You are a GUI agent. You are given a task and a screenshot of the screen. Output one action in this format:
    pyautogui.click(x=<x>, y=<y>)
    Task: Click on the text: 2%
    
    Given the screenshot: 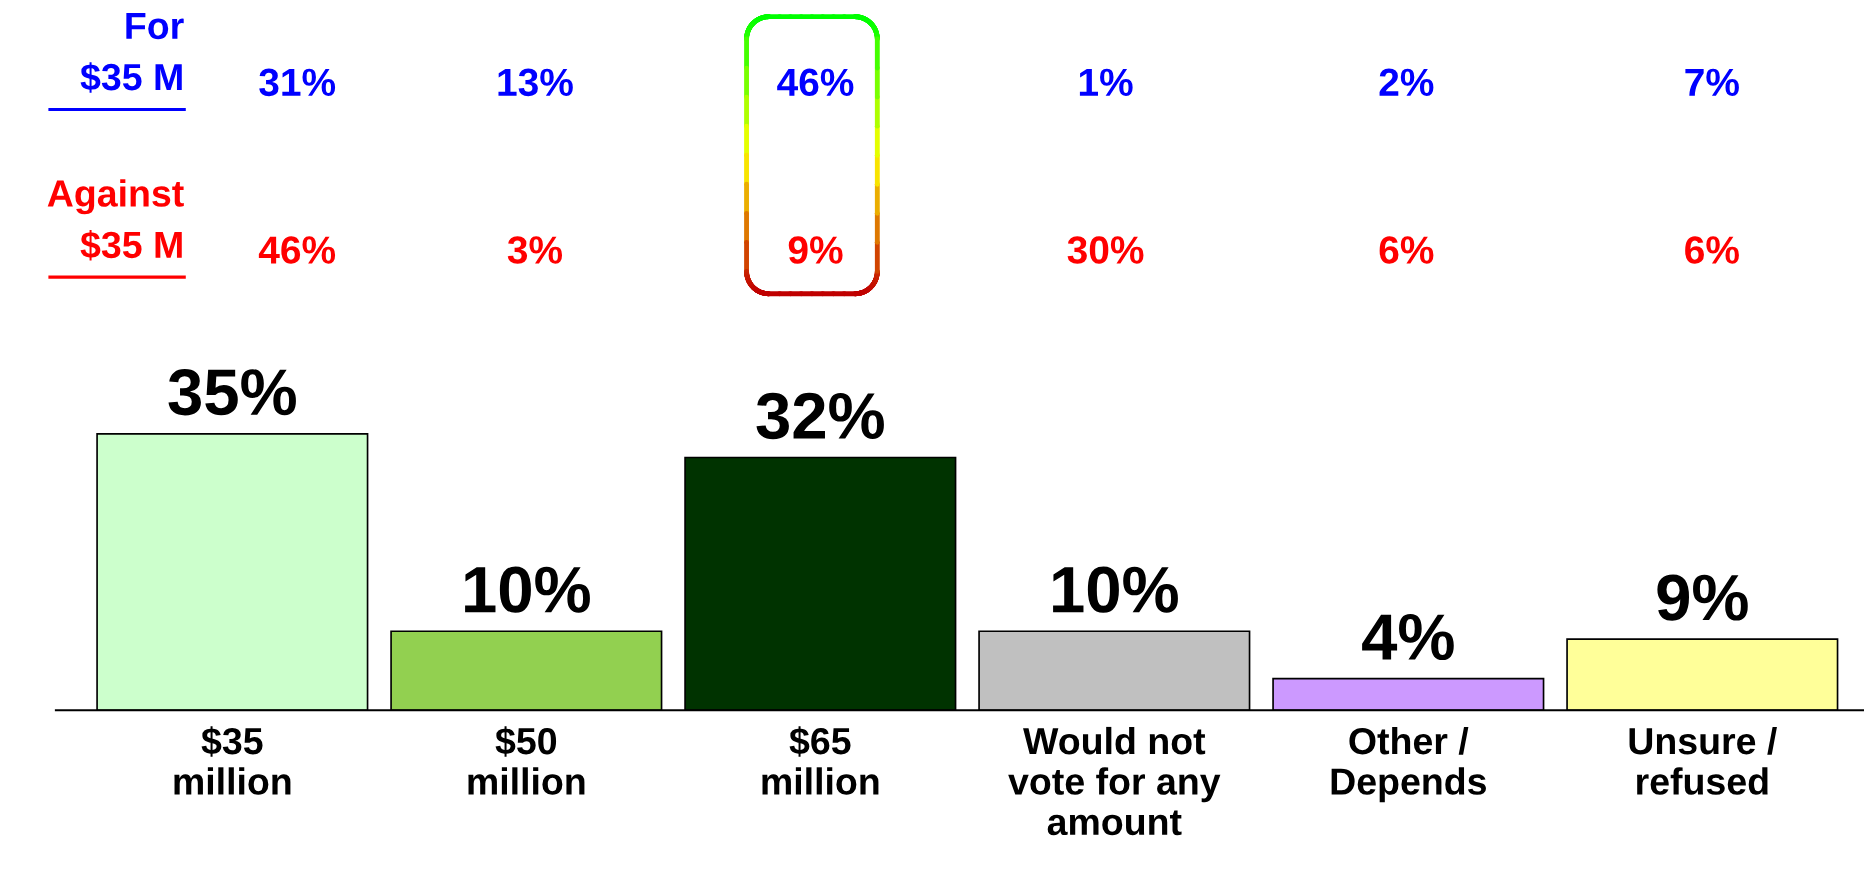 What is the action you would take?
    pyautogui.click(x=1406, y=82)
    